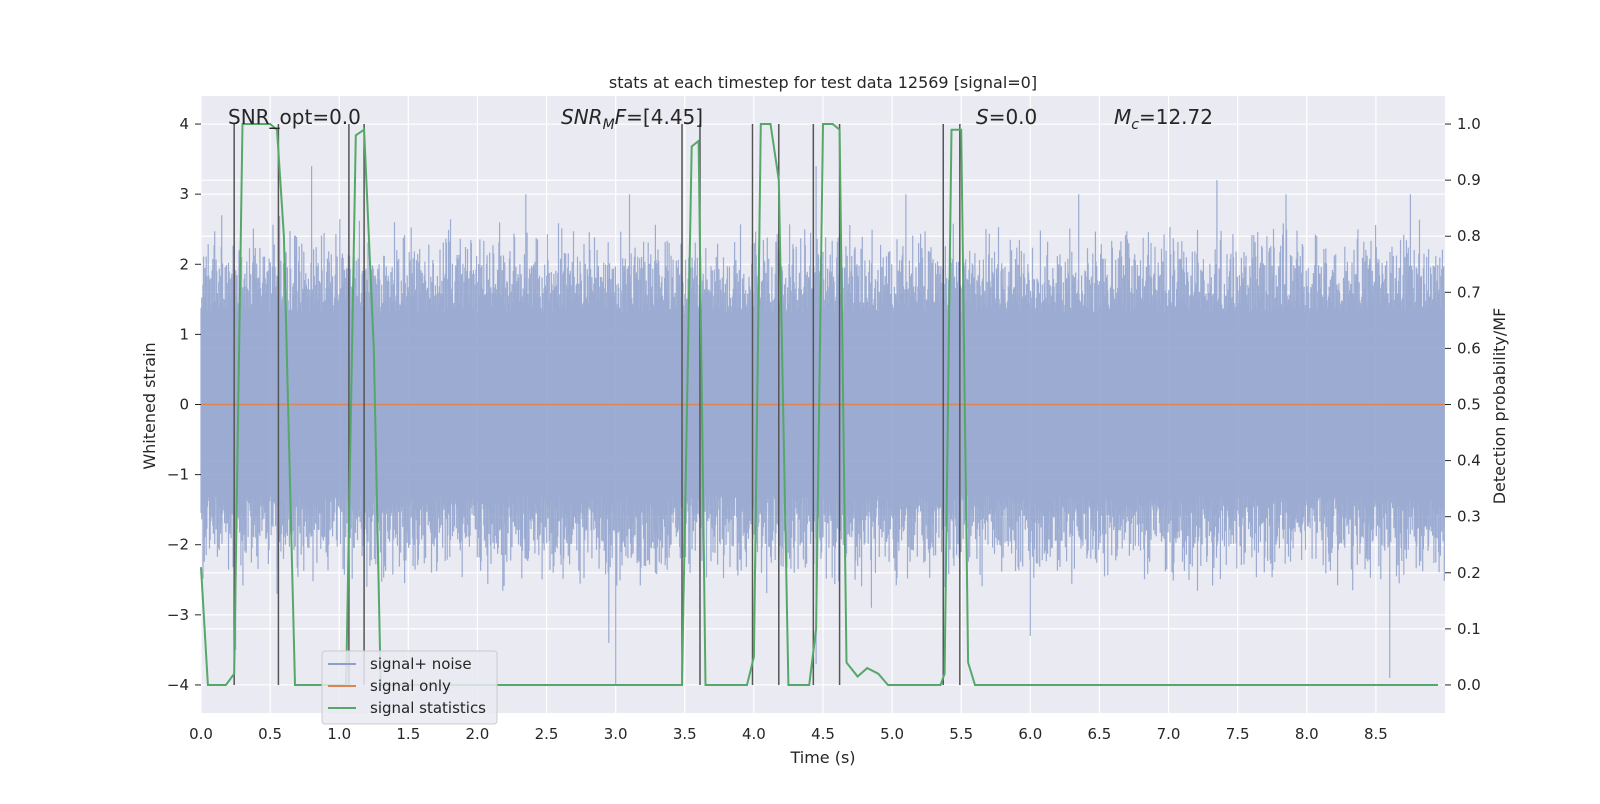  Describe the element at coordinates (270, 734) in the screenshot. I see `x-tick-label: 0.5` at that location.